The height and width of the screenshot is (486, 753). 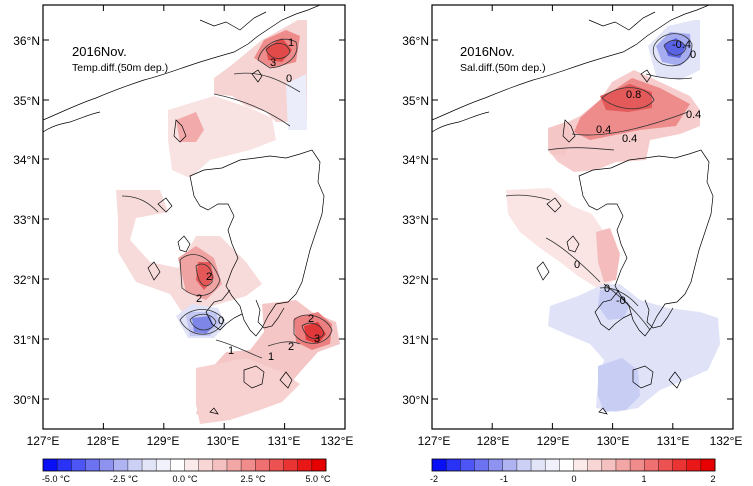 I want to click on sal-area-left-pos, so click(x=560, y=139).